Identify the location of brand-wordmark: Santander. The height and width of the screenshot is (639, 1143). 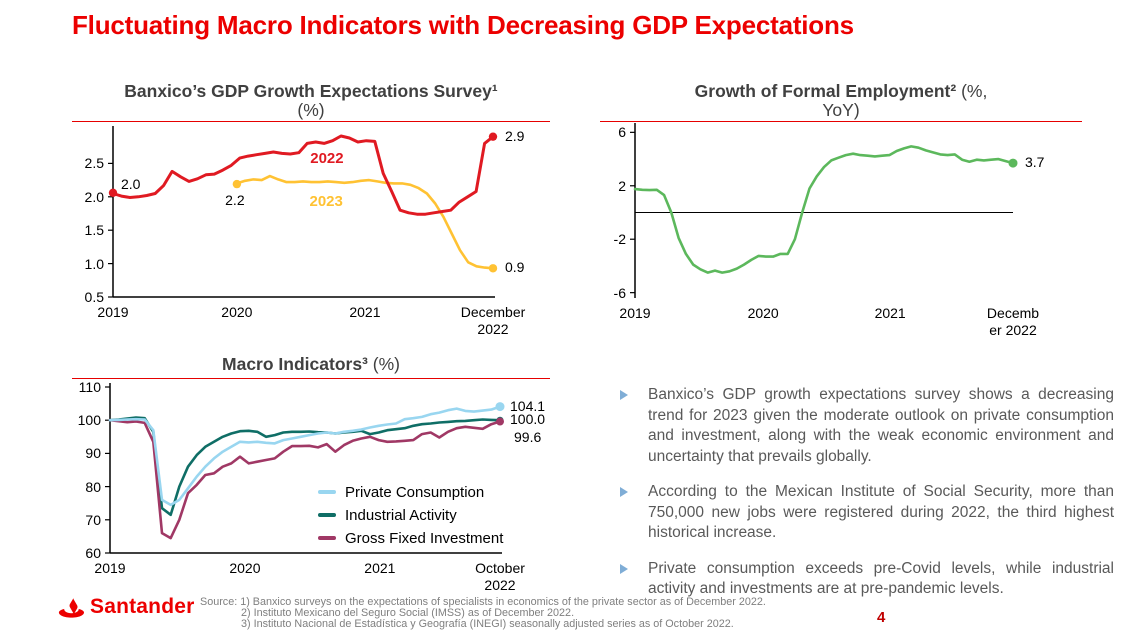
(142, 606).